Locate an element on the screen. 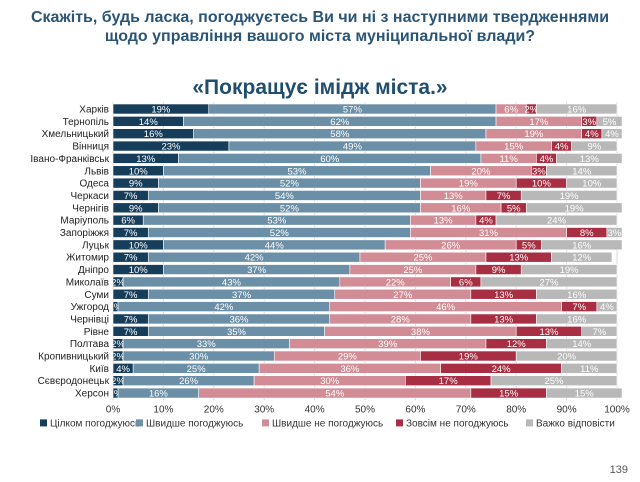  data-label: 57% is located at coordinates (353, 110).